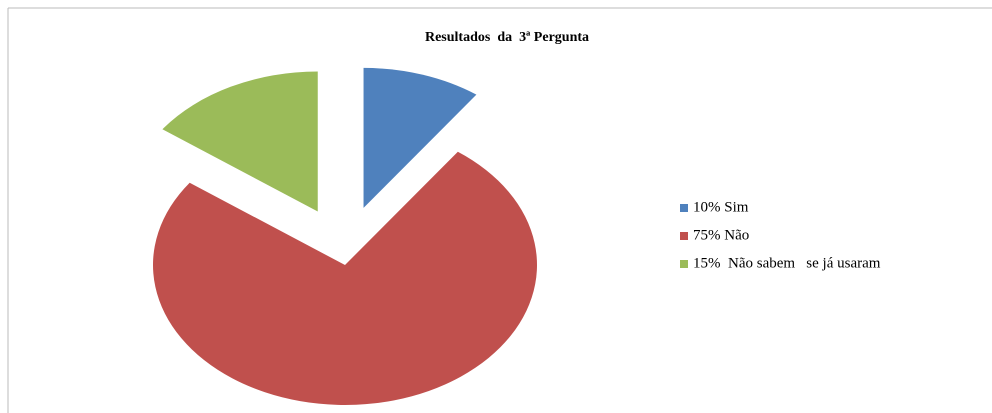 Image resolution: width=992 pixels, height=413 pixels. I want to click on legend-label: 10% Sim, so click(721, 207).